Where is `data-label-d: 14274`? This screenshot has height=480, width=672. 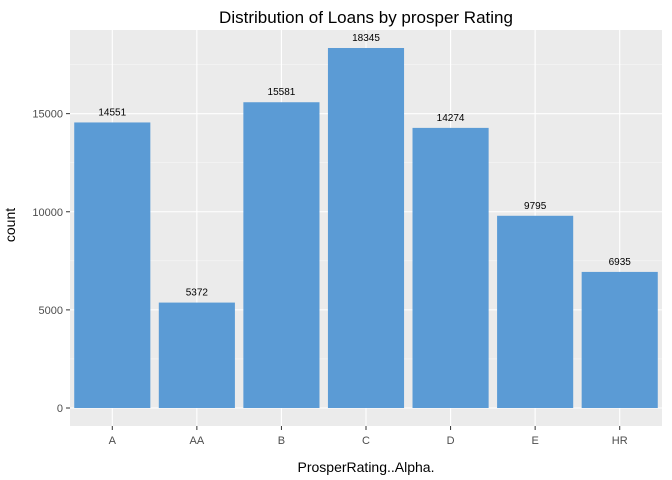
data-label-d: 14274 is located at coordinates (451, 118).